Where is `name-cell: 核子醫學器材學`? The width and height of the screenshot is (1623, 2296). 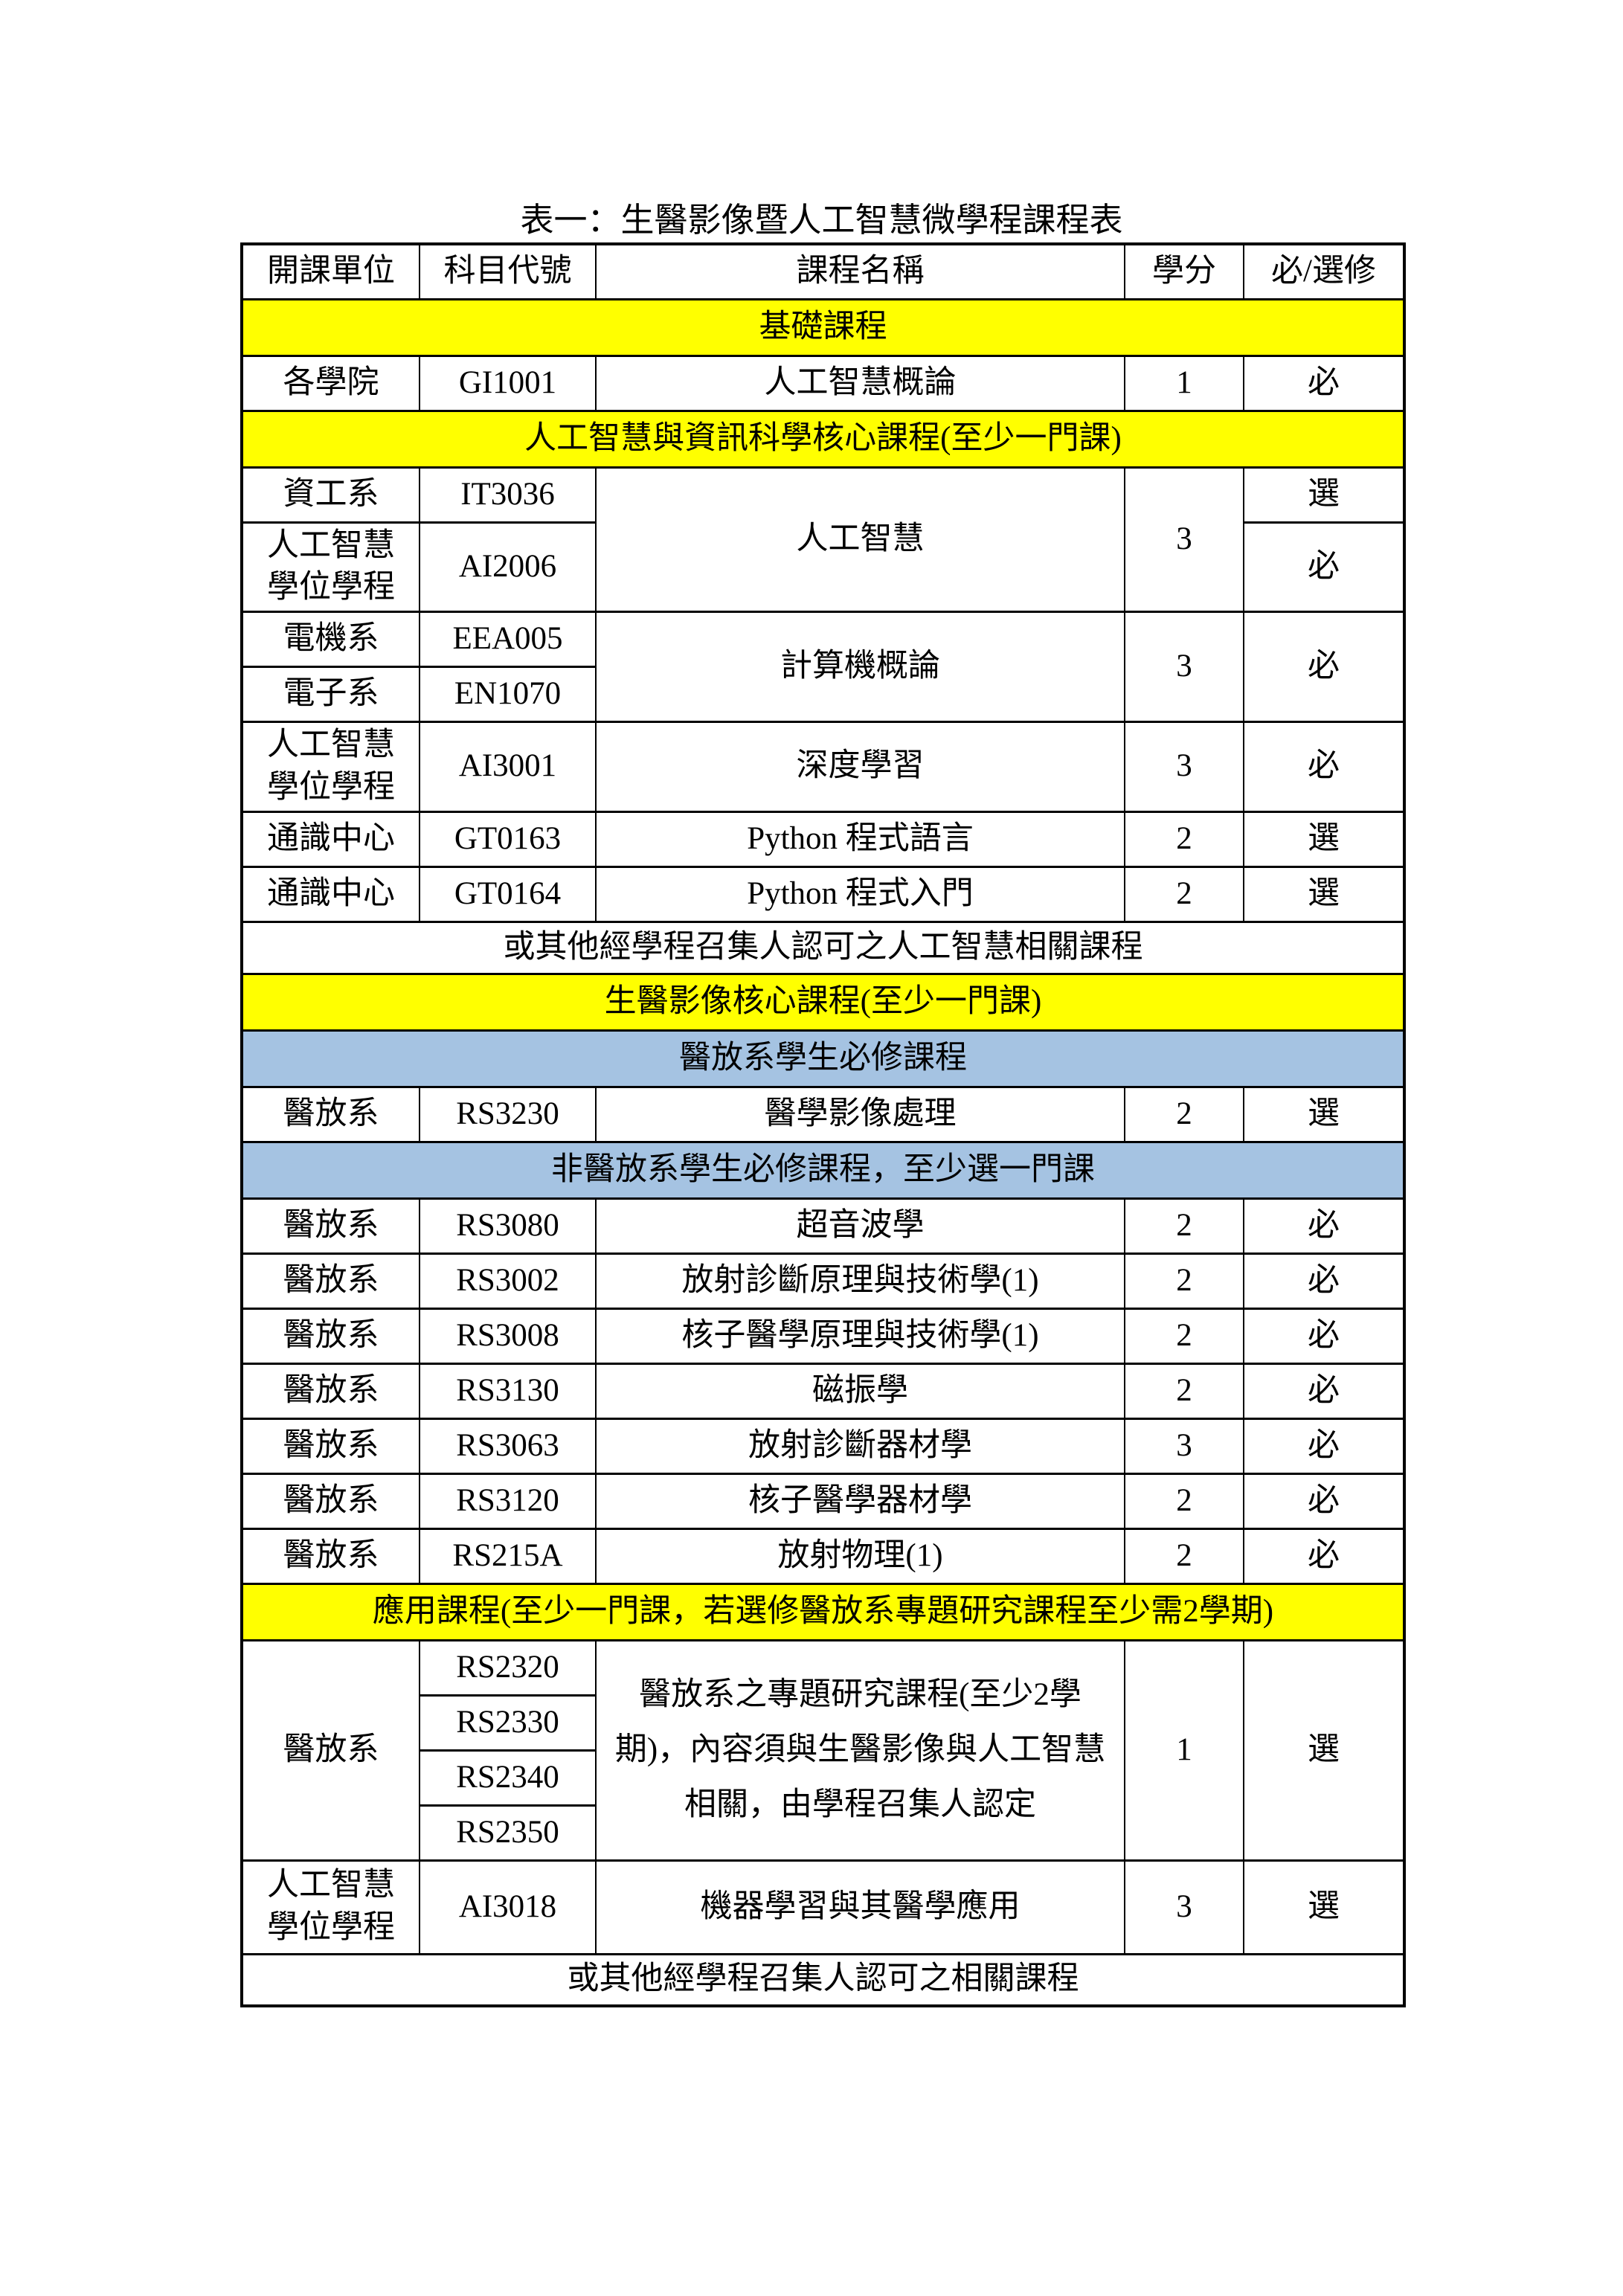
name-cell: 核子醫學器材學 is located at coordinates (860, 1501).